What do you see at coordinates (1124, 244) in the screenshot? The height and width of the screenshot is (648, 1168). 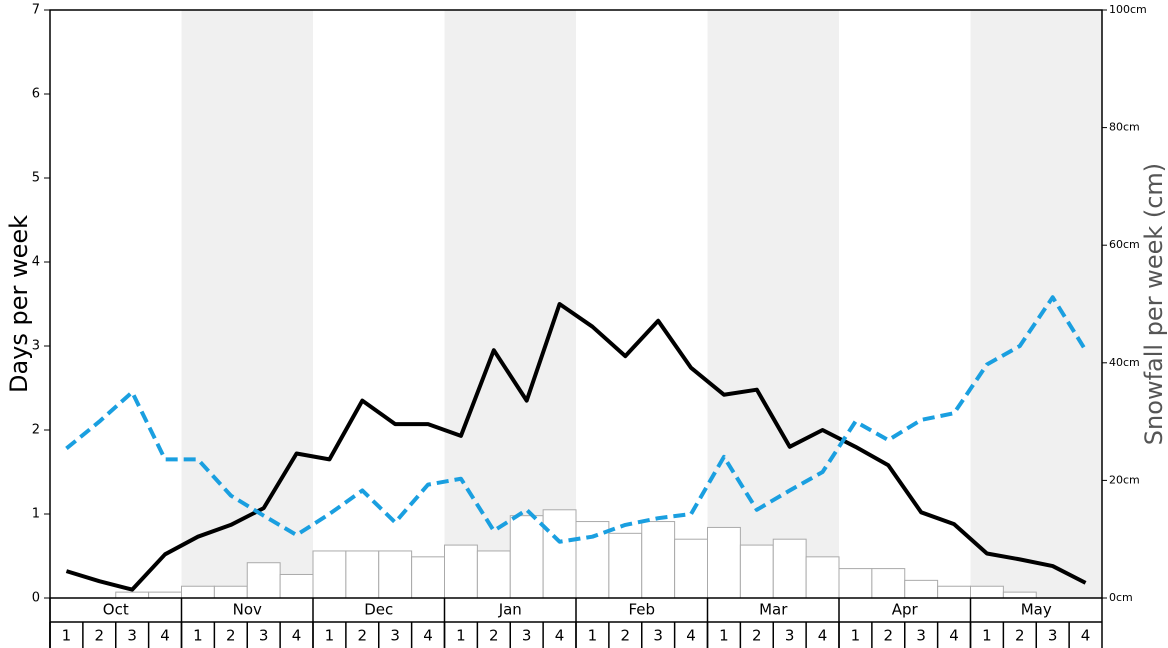 I see `y2-tick-label: 60cm` at bounding box center [1124, 244].